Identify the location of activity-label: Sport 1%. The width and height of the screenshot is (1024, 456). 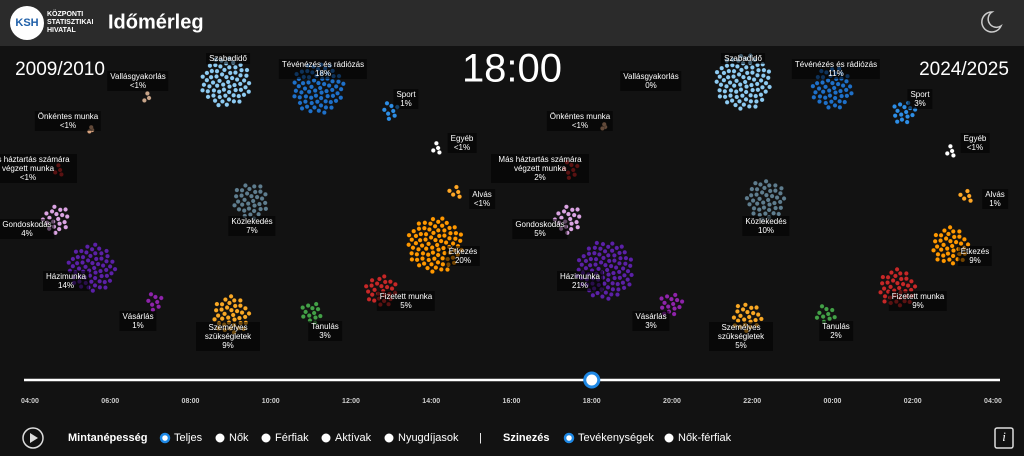
(406, 99).